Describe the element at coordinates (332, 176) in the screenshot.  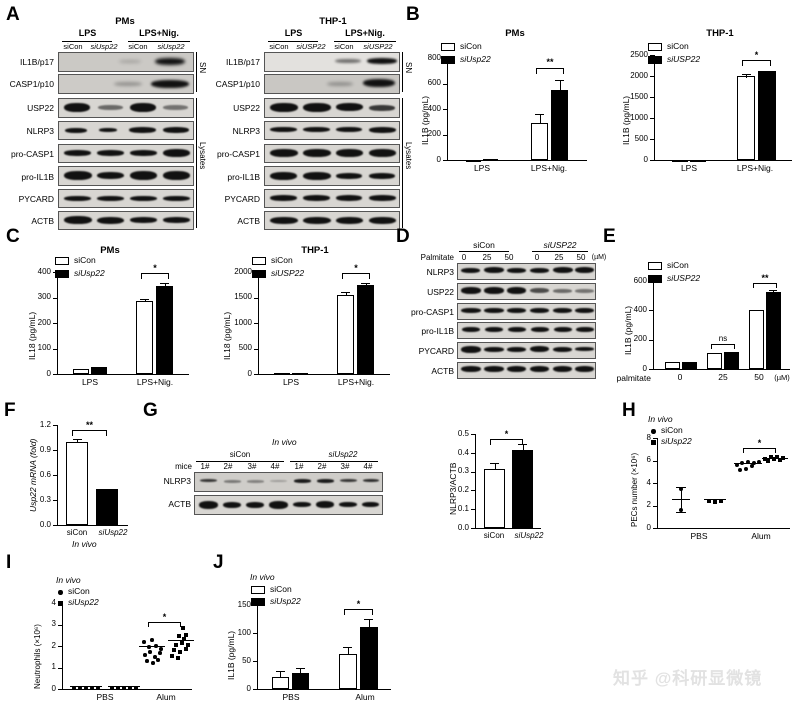
I see `panel-a2-blot-proil1b` at that location.